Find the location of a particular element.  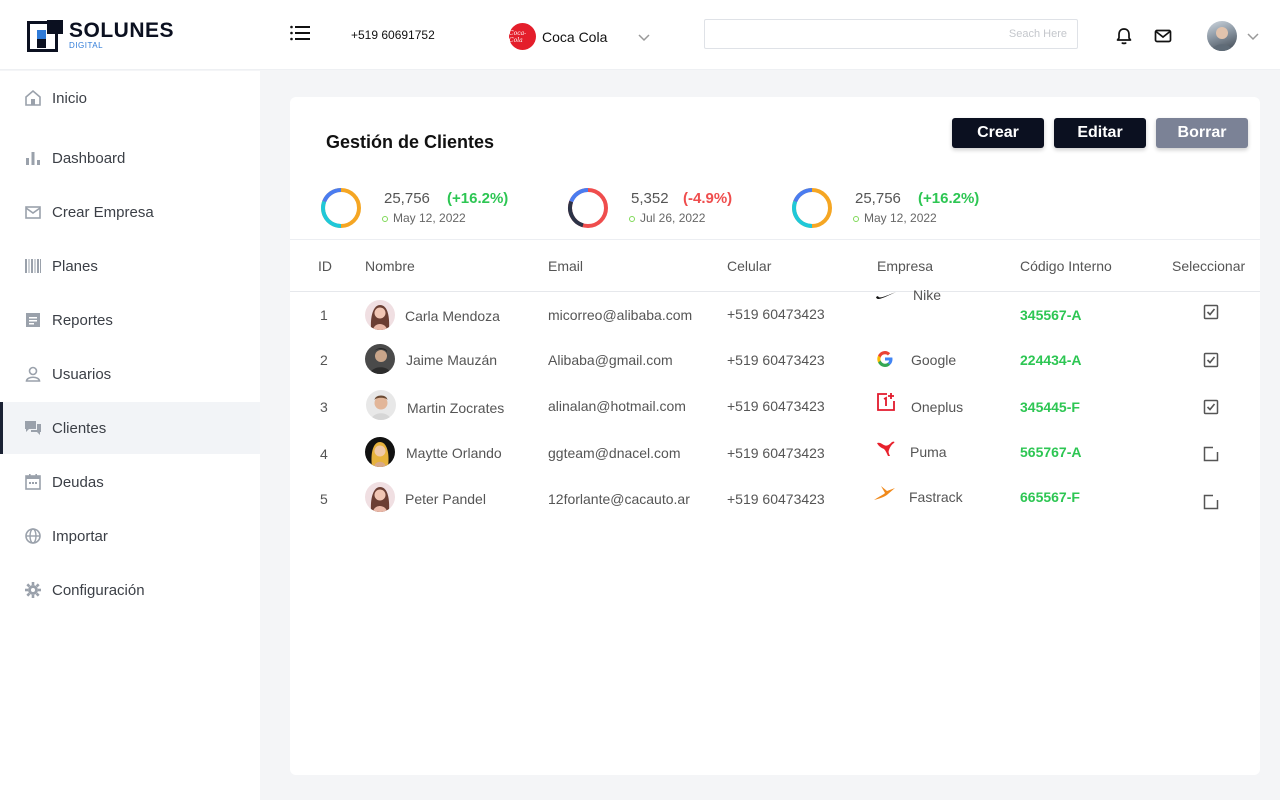

home-icon is located at coordinates (33, 98).